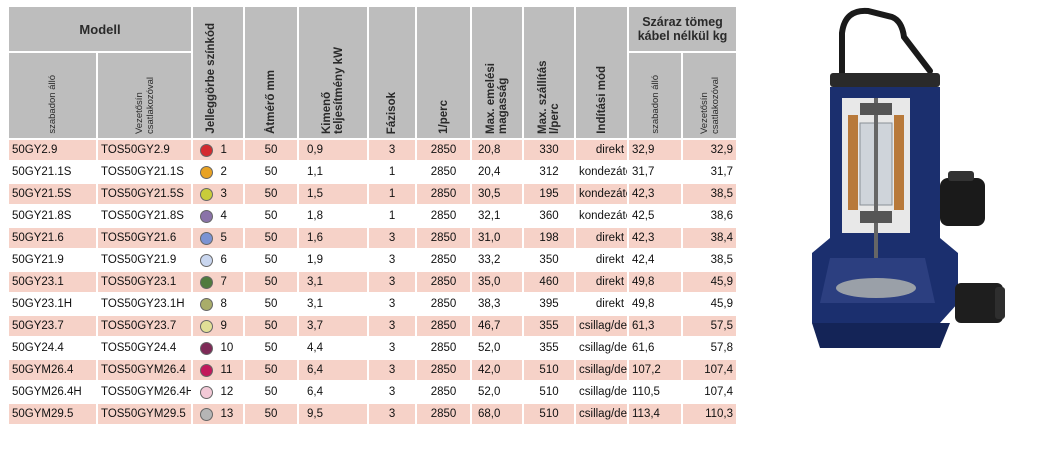 This screenshot has height=453, width=1038. I want to click on tos-cell: TOS50GY21.8S, so click(145, 216).